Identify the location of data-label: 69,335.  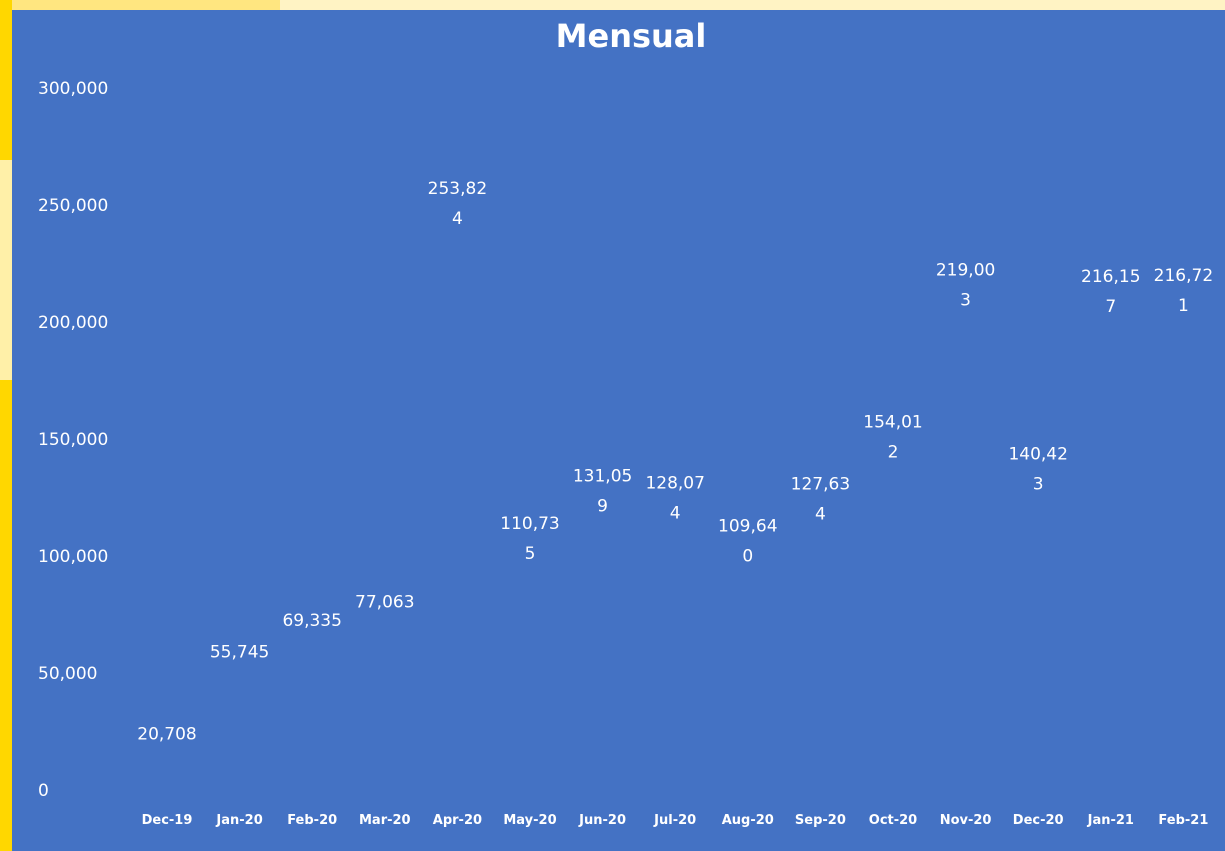
(311, 621).